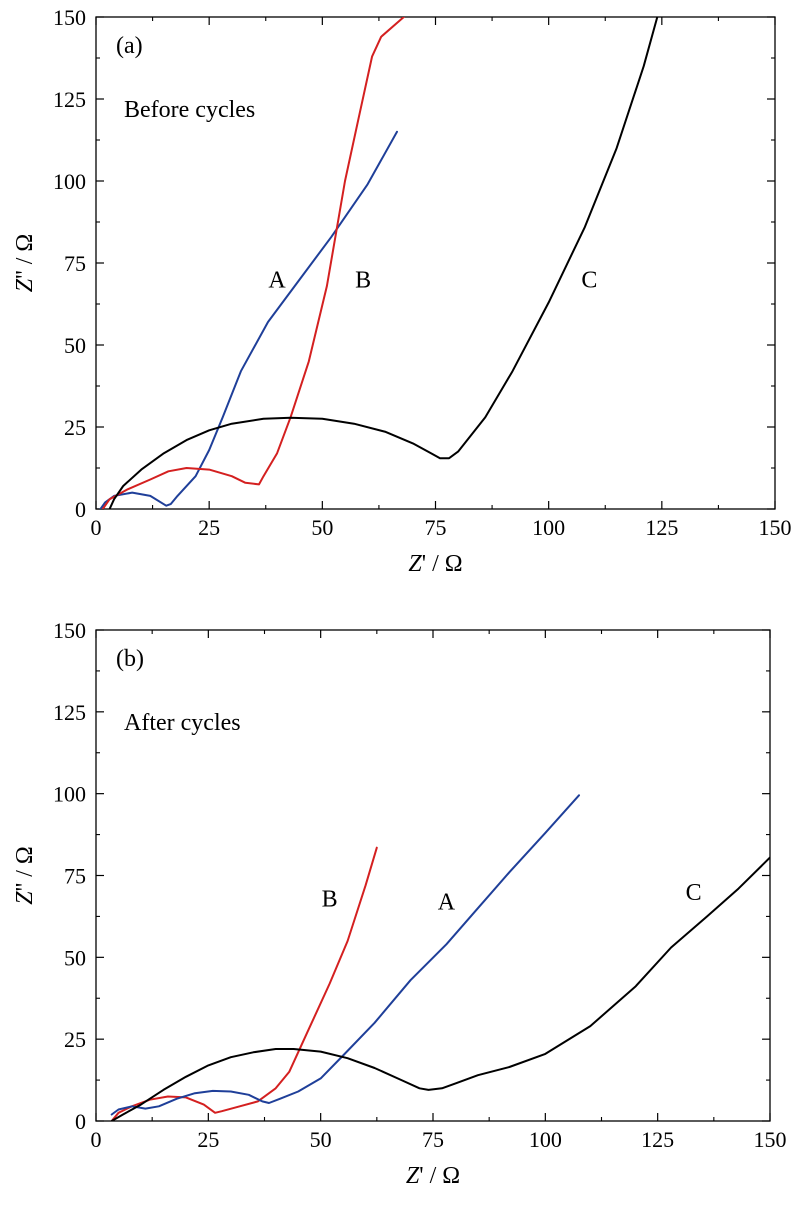 The width and height of the screenshot is (800, 1205). What do you see at coordinates (189, 110) in the screenshot?
I see `panel-annotation: Before cycles` at bounding box center [189, 110].